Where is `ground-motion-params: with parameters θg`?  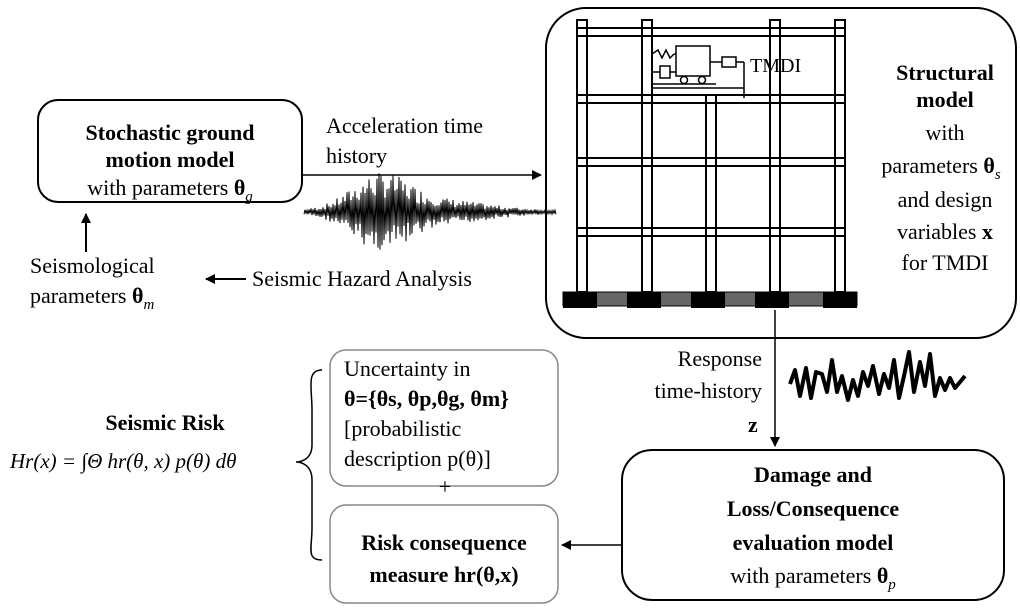
ground-motion-params: with parameters θg is located at coordinates (170, 192).